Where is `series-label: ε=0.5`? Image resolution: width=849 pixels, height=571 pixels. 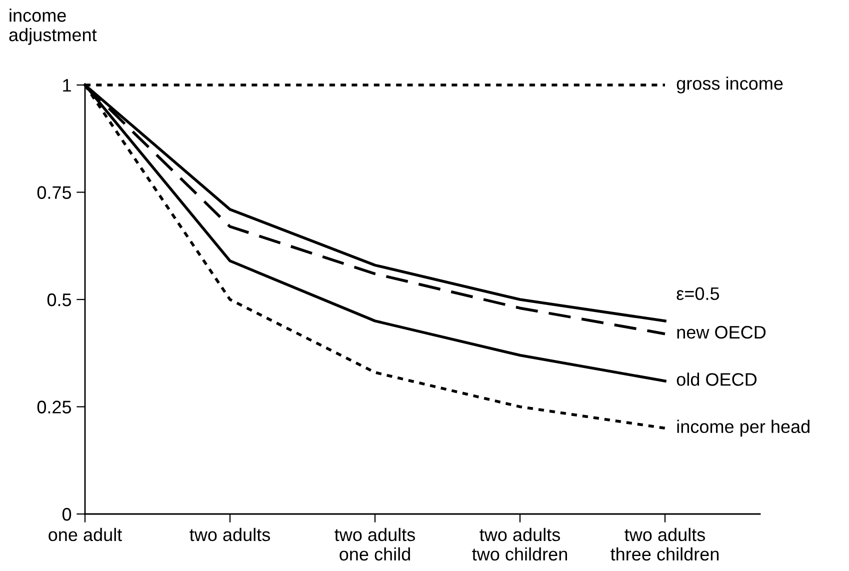
series-label: ε=0.5 is located at coordinates (698, 293).